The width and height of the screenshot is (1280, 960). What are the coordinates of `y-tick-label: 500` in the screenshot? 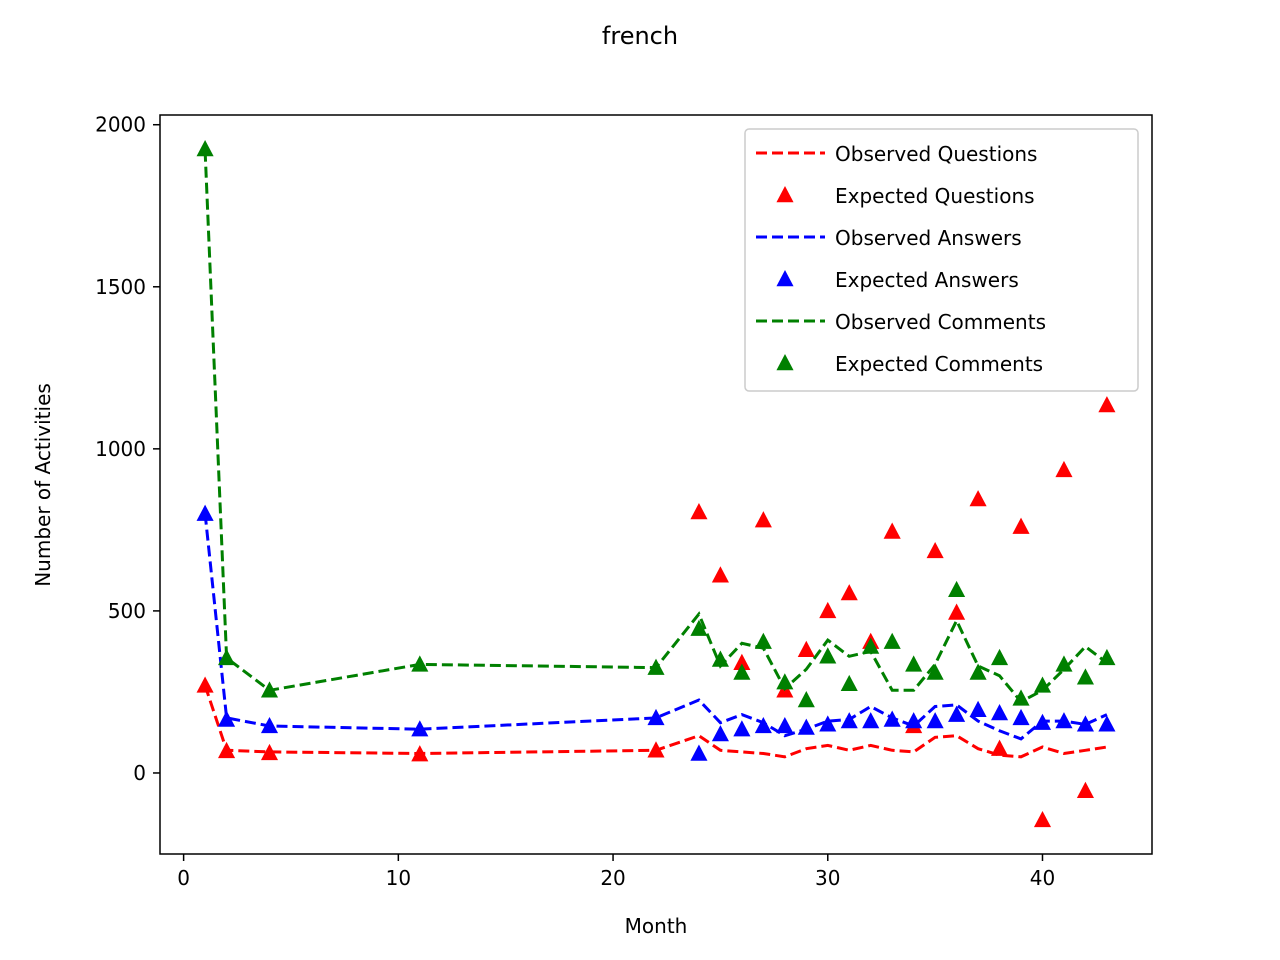 It's located at (127, 611).